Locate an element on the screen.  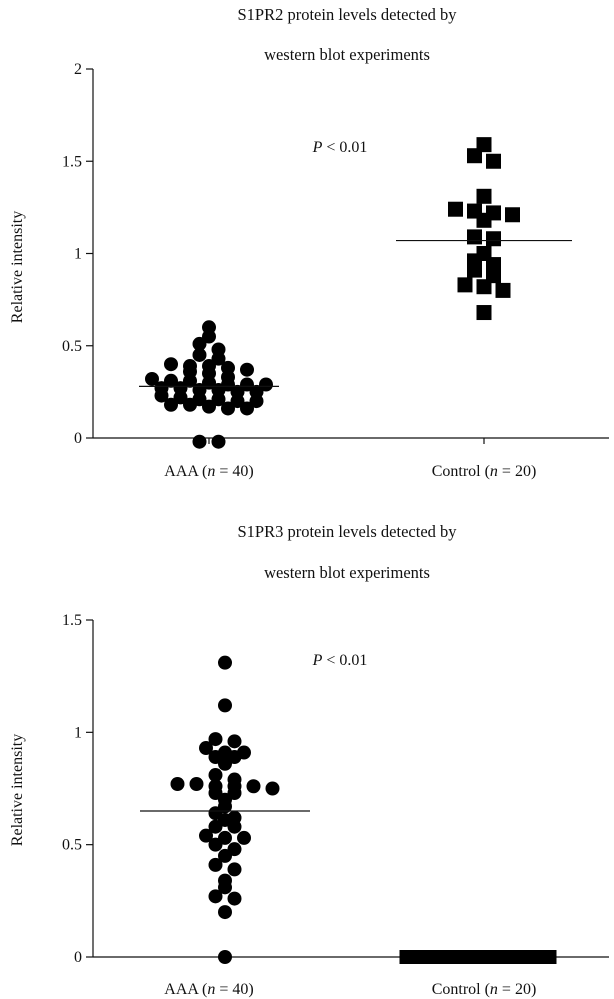
chart-title-line1: S1PR2 protein levels detected by is located at coordinates (347, 14).